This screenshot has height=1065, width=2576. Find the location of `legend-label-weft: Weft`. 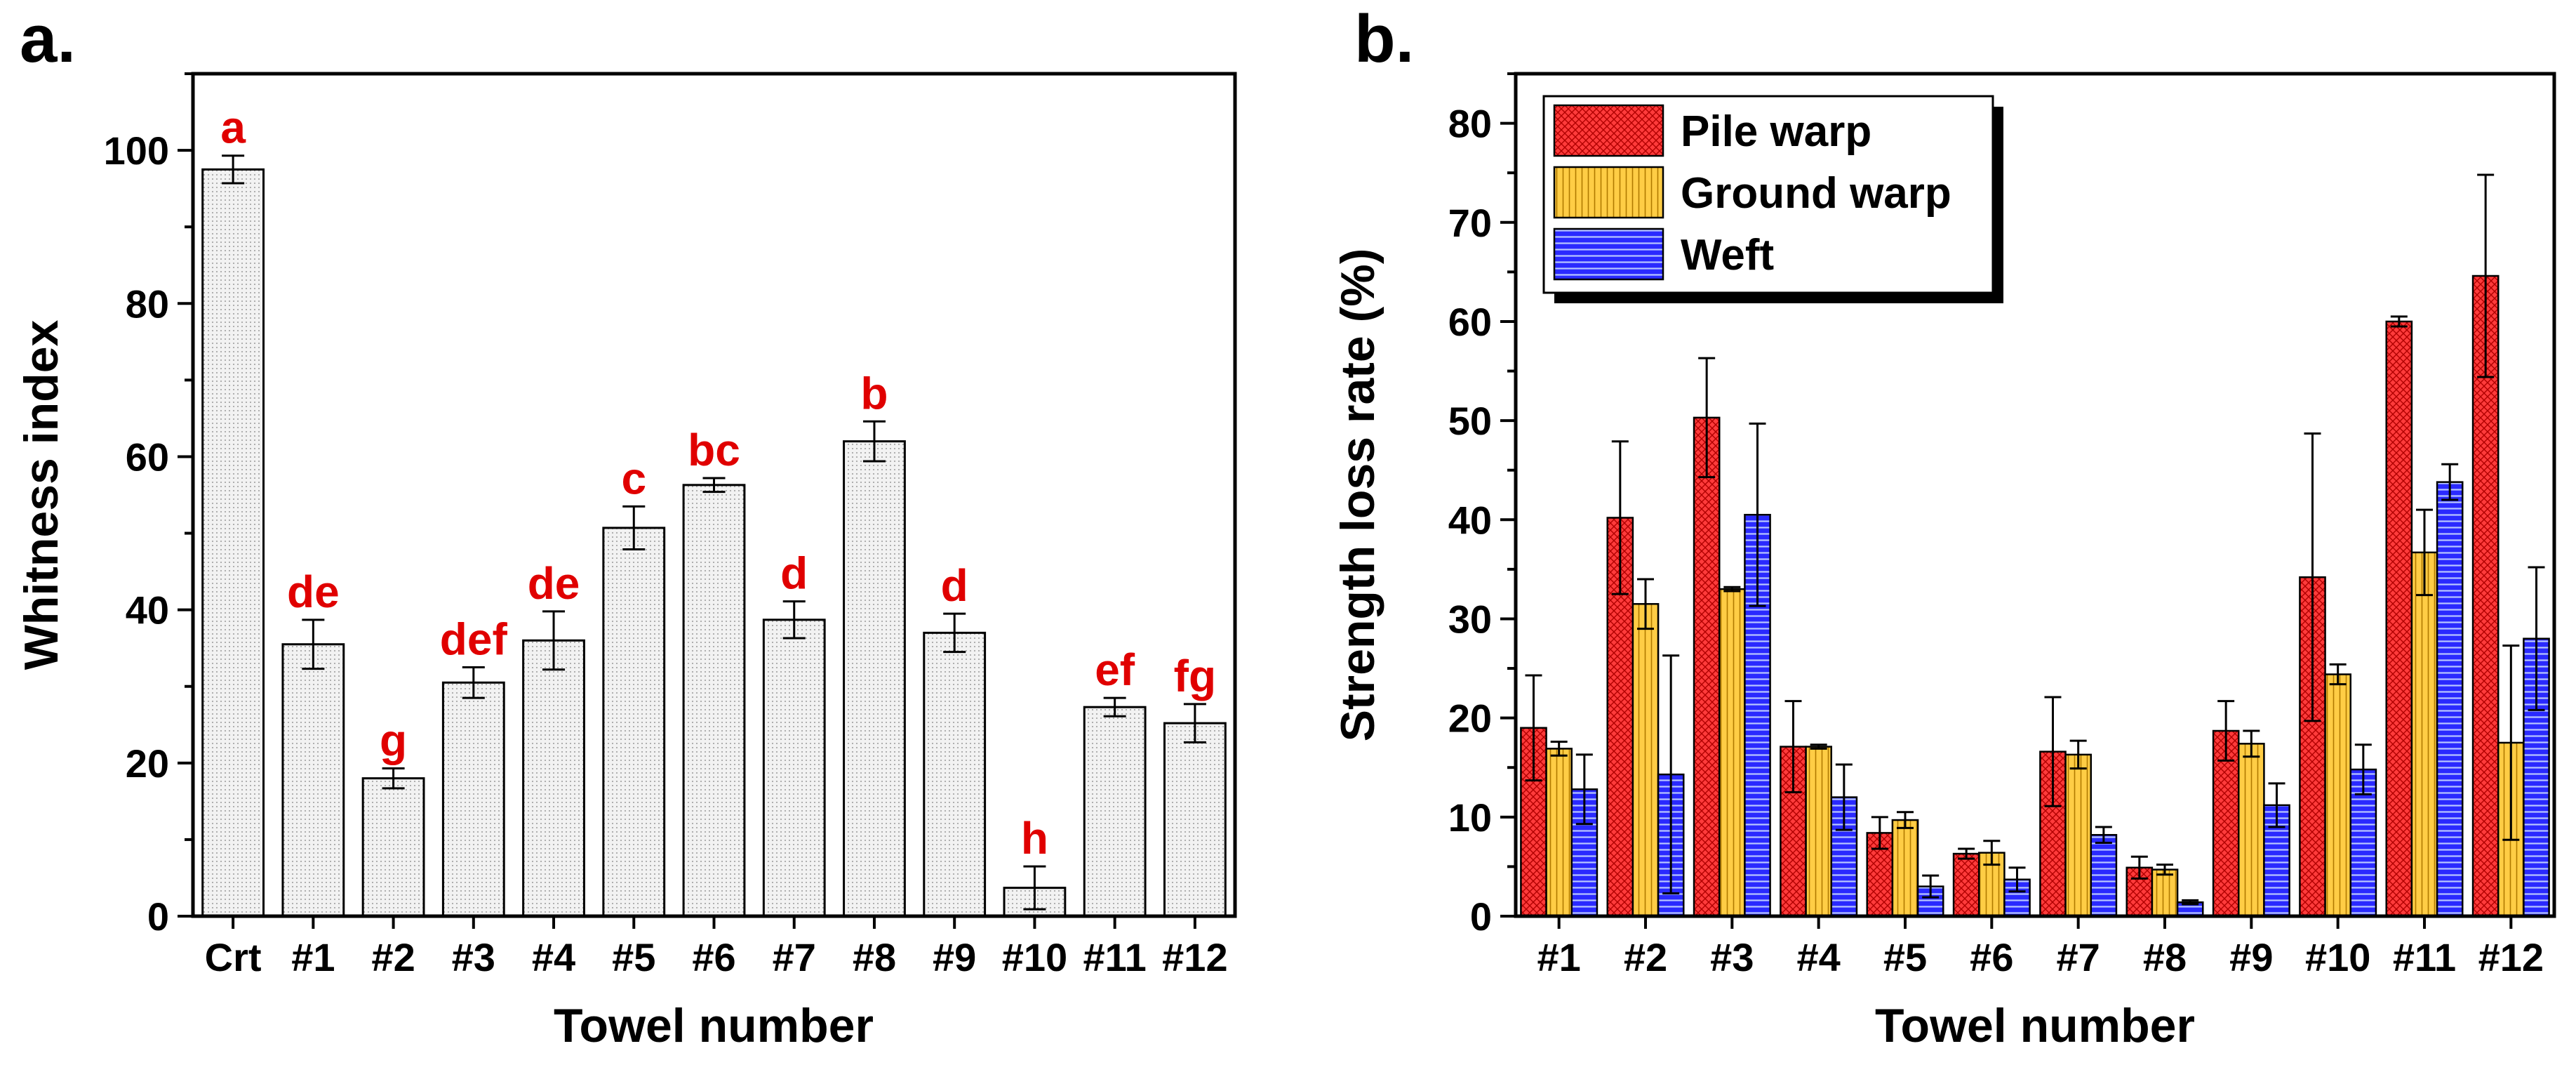

legend-label-weft: Weft is located at coordinates (1727, 255).